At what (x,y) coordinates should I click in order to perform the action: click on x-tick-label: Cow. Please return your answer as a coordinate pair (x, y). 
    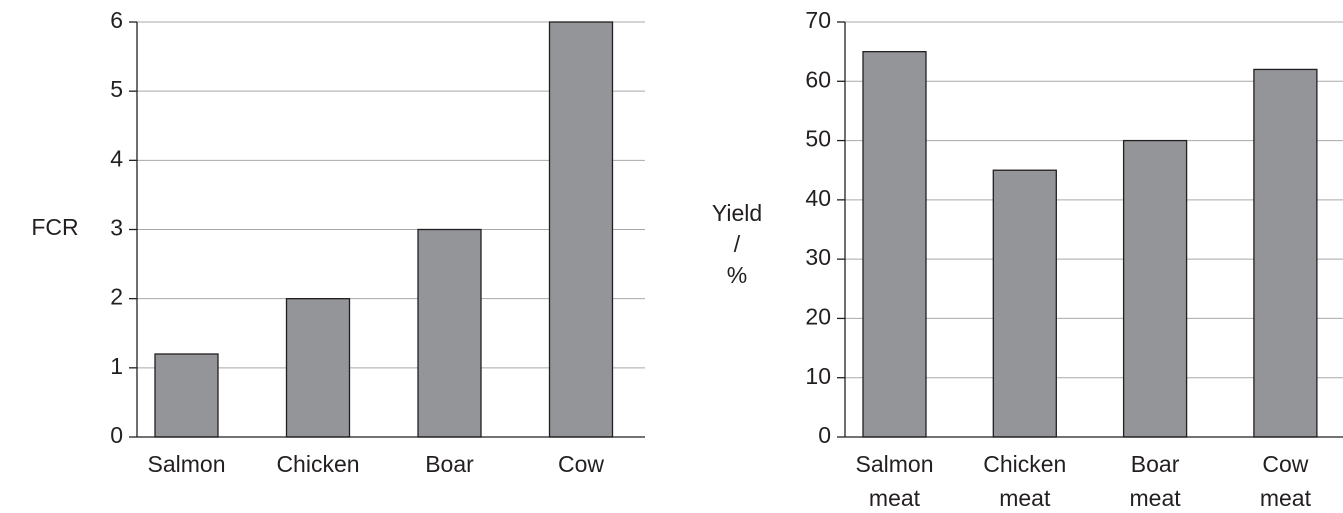
    Looking at the image, I should click on (581, 464).